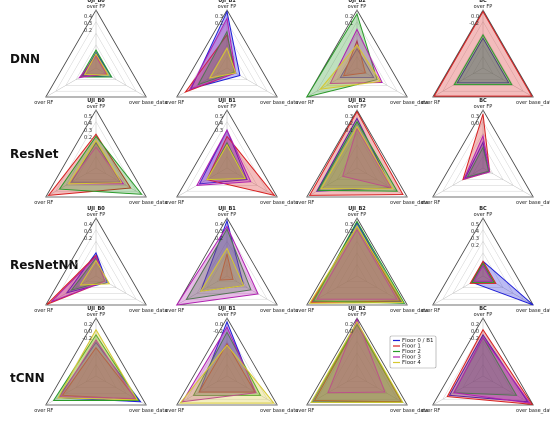 Image resolution: width=550 pixels, height=429 pixels. I want to click on row-label-resnetnn: ResNetNN, so click(44, 265).